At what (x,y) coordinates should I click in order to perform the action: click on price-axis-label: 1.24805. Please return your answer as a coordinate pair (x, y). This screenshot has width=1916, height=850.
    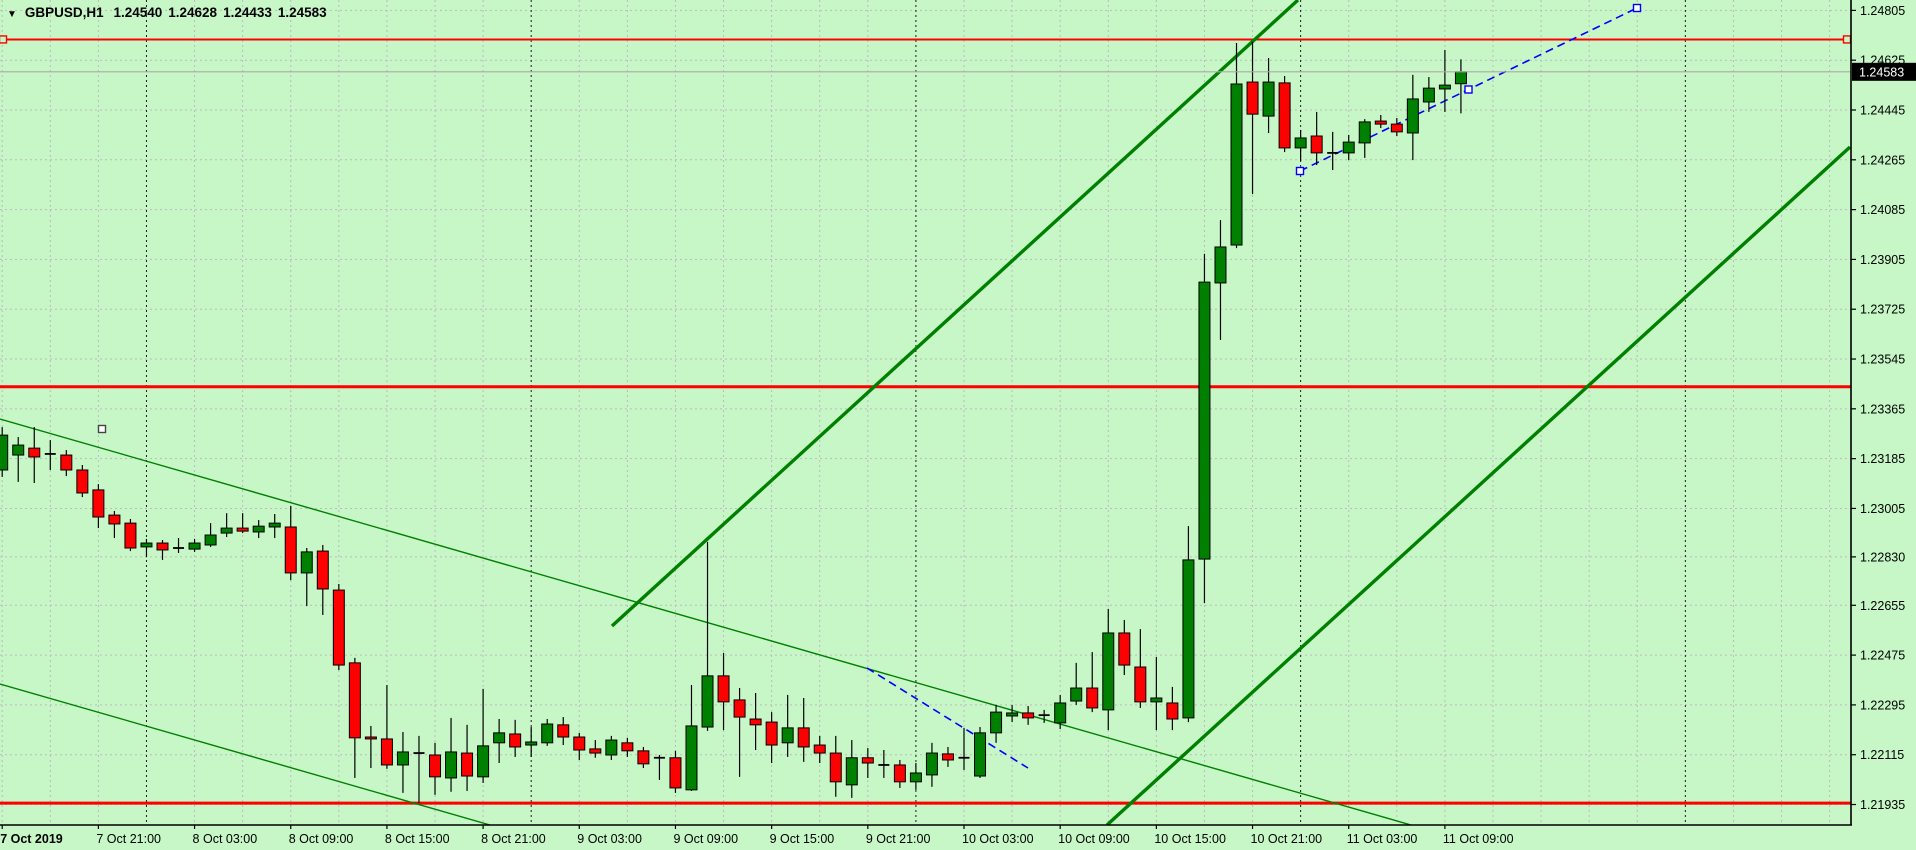
    Looking at the image, I should click on (1882, 11).